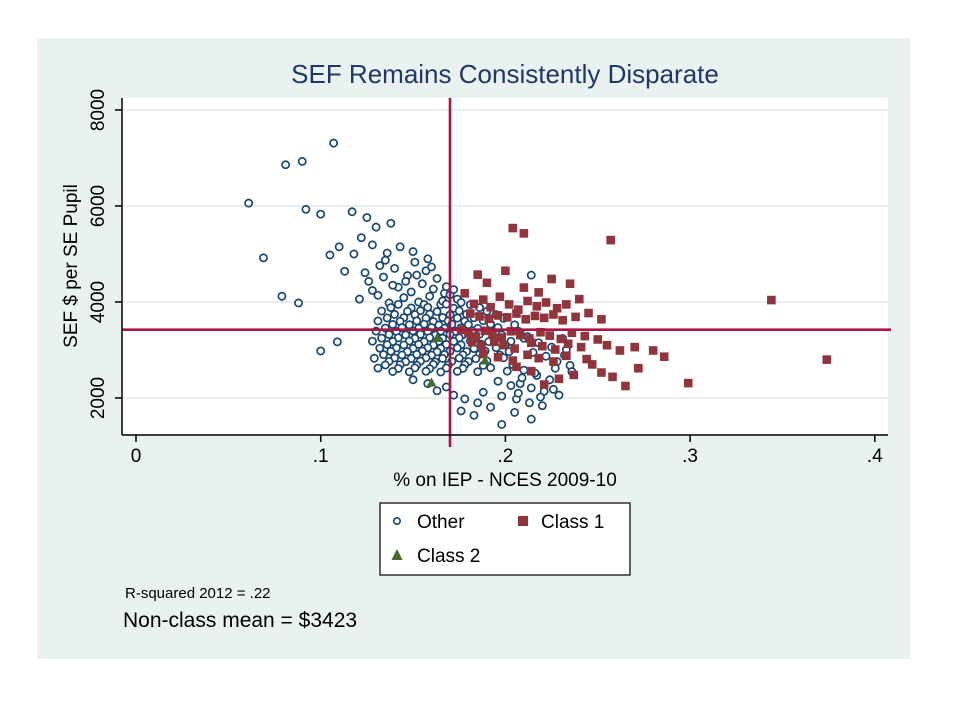  Describe the element at coordinates (572, 522) in the screenshot. I see `legend-label-class1: Class 1` at that location.